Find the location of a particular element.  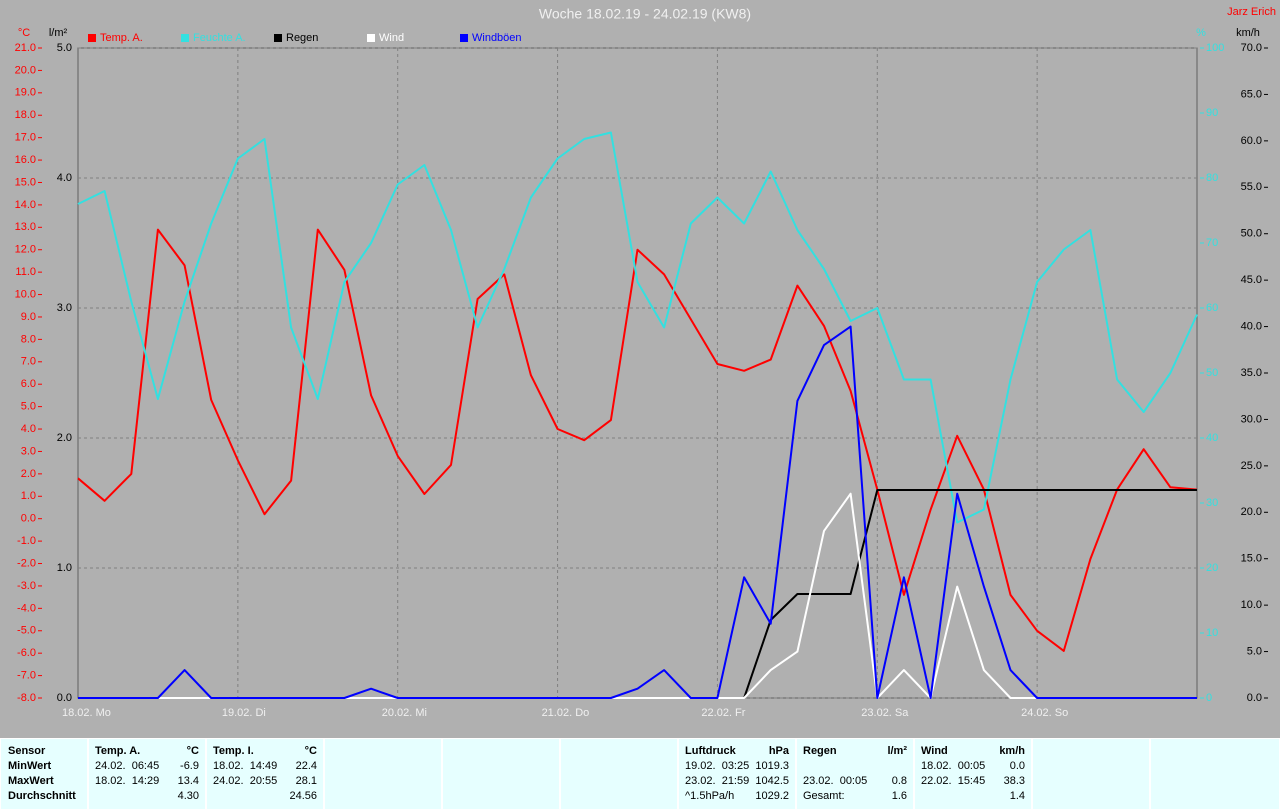

y-tick-label: -3.0 is located at coordinates (26, 586).